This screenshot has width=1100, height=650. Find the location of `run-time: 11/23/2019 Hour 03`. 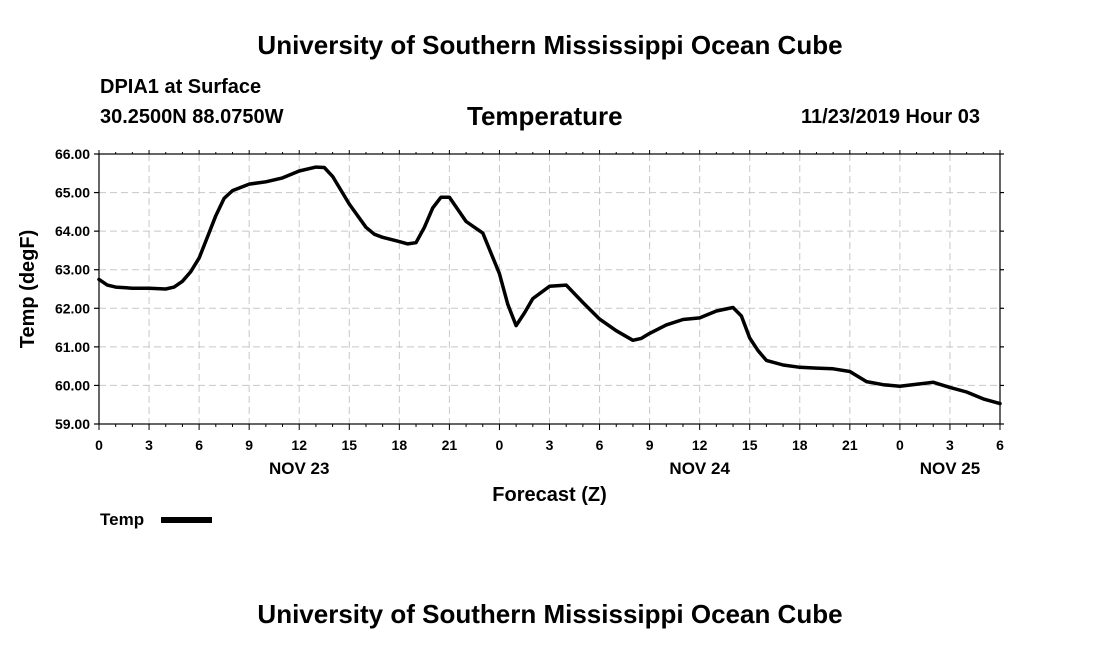

run-time: 11/23/2019 Hour 03 is located at coordinates (891, 117).